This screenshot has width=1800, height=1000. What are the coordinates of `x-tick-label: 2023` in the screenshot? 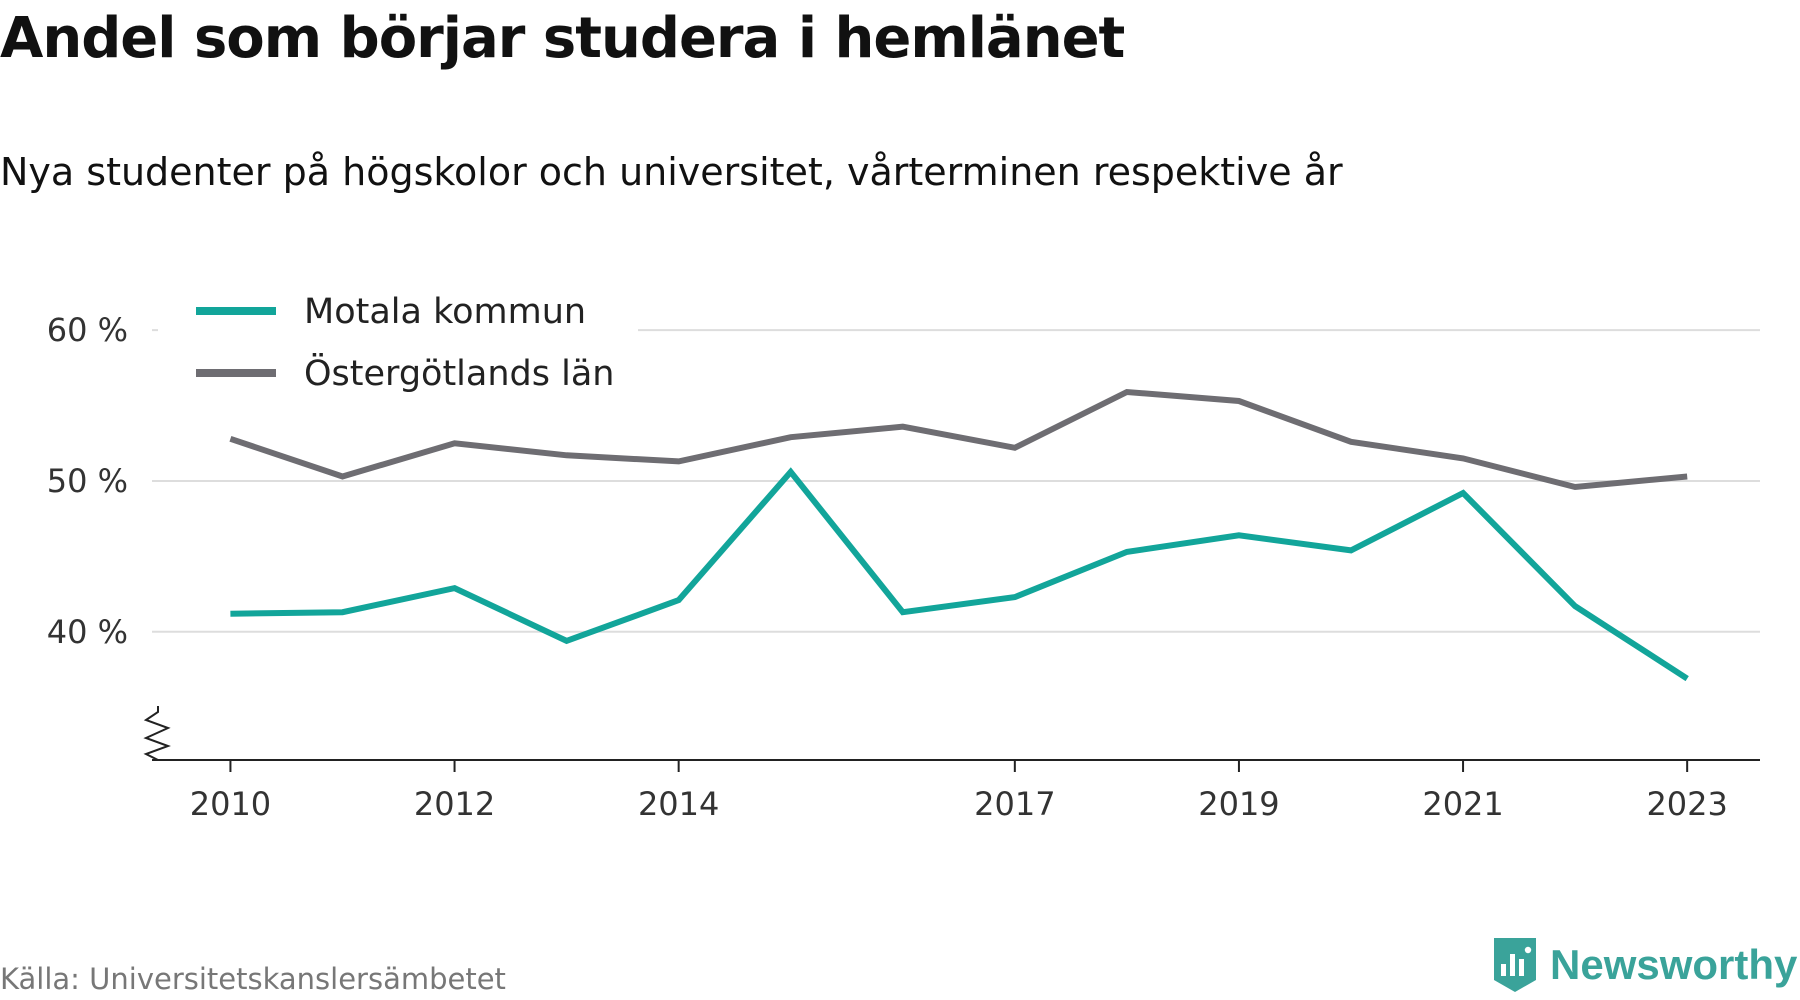 It's located at (1686, 804).